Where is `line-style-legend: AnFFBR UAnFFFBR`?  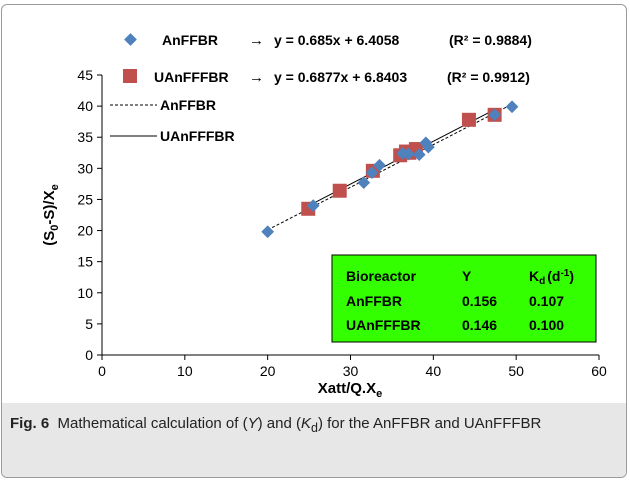
line-style-legend: AnFFBR UAnFFFBR is located at coordinates (172, 120).